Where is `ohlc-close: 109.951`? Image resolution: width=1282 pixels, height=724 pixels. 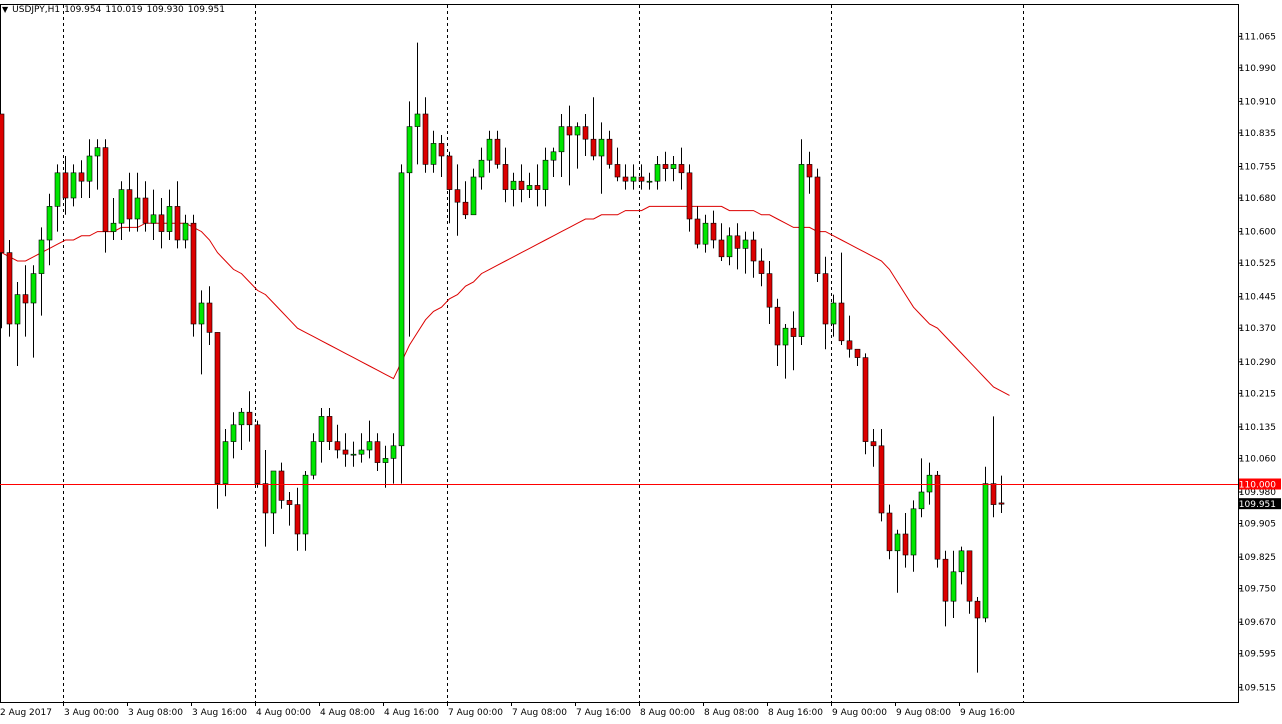
ohlc-close: 109.951 is located at coordinates (206, 10).